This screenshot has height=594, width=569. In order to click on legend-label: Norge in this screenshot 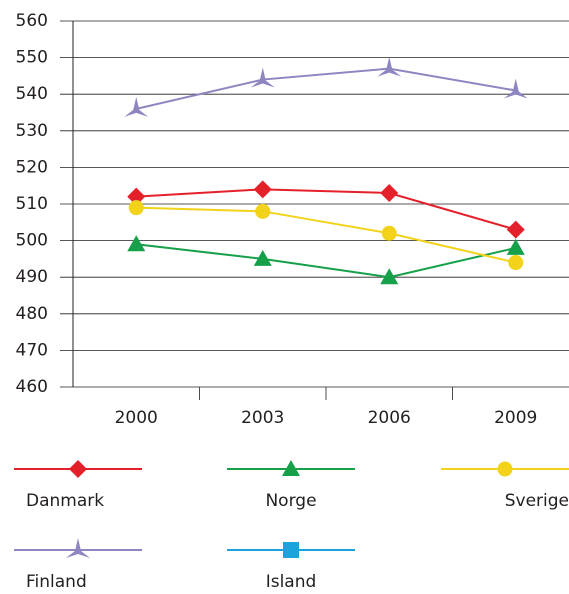, I will do `click(290, 501)`.